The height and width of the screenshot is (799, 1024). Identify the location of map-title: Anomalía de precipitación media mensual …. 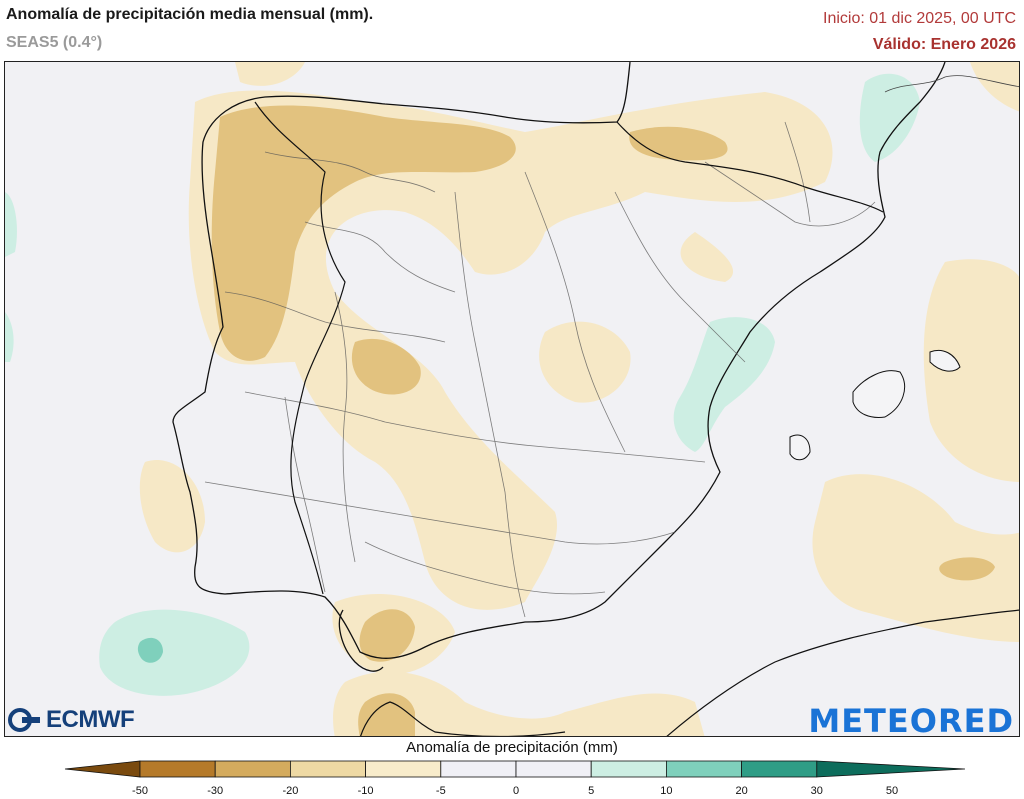
(190, 14).